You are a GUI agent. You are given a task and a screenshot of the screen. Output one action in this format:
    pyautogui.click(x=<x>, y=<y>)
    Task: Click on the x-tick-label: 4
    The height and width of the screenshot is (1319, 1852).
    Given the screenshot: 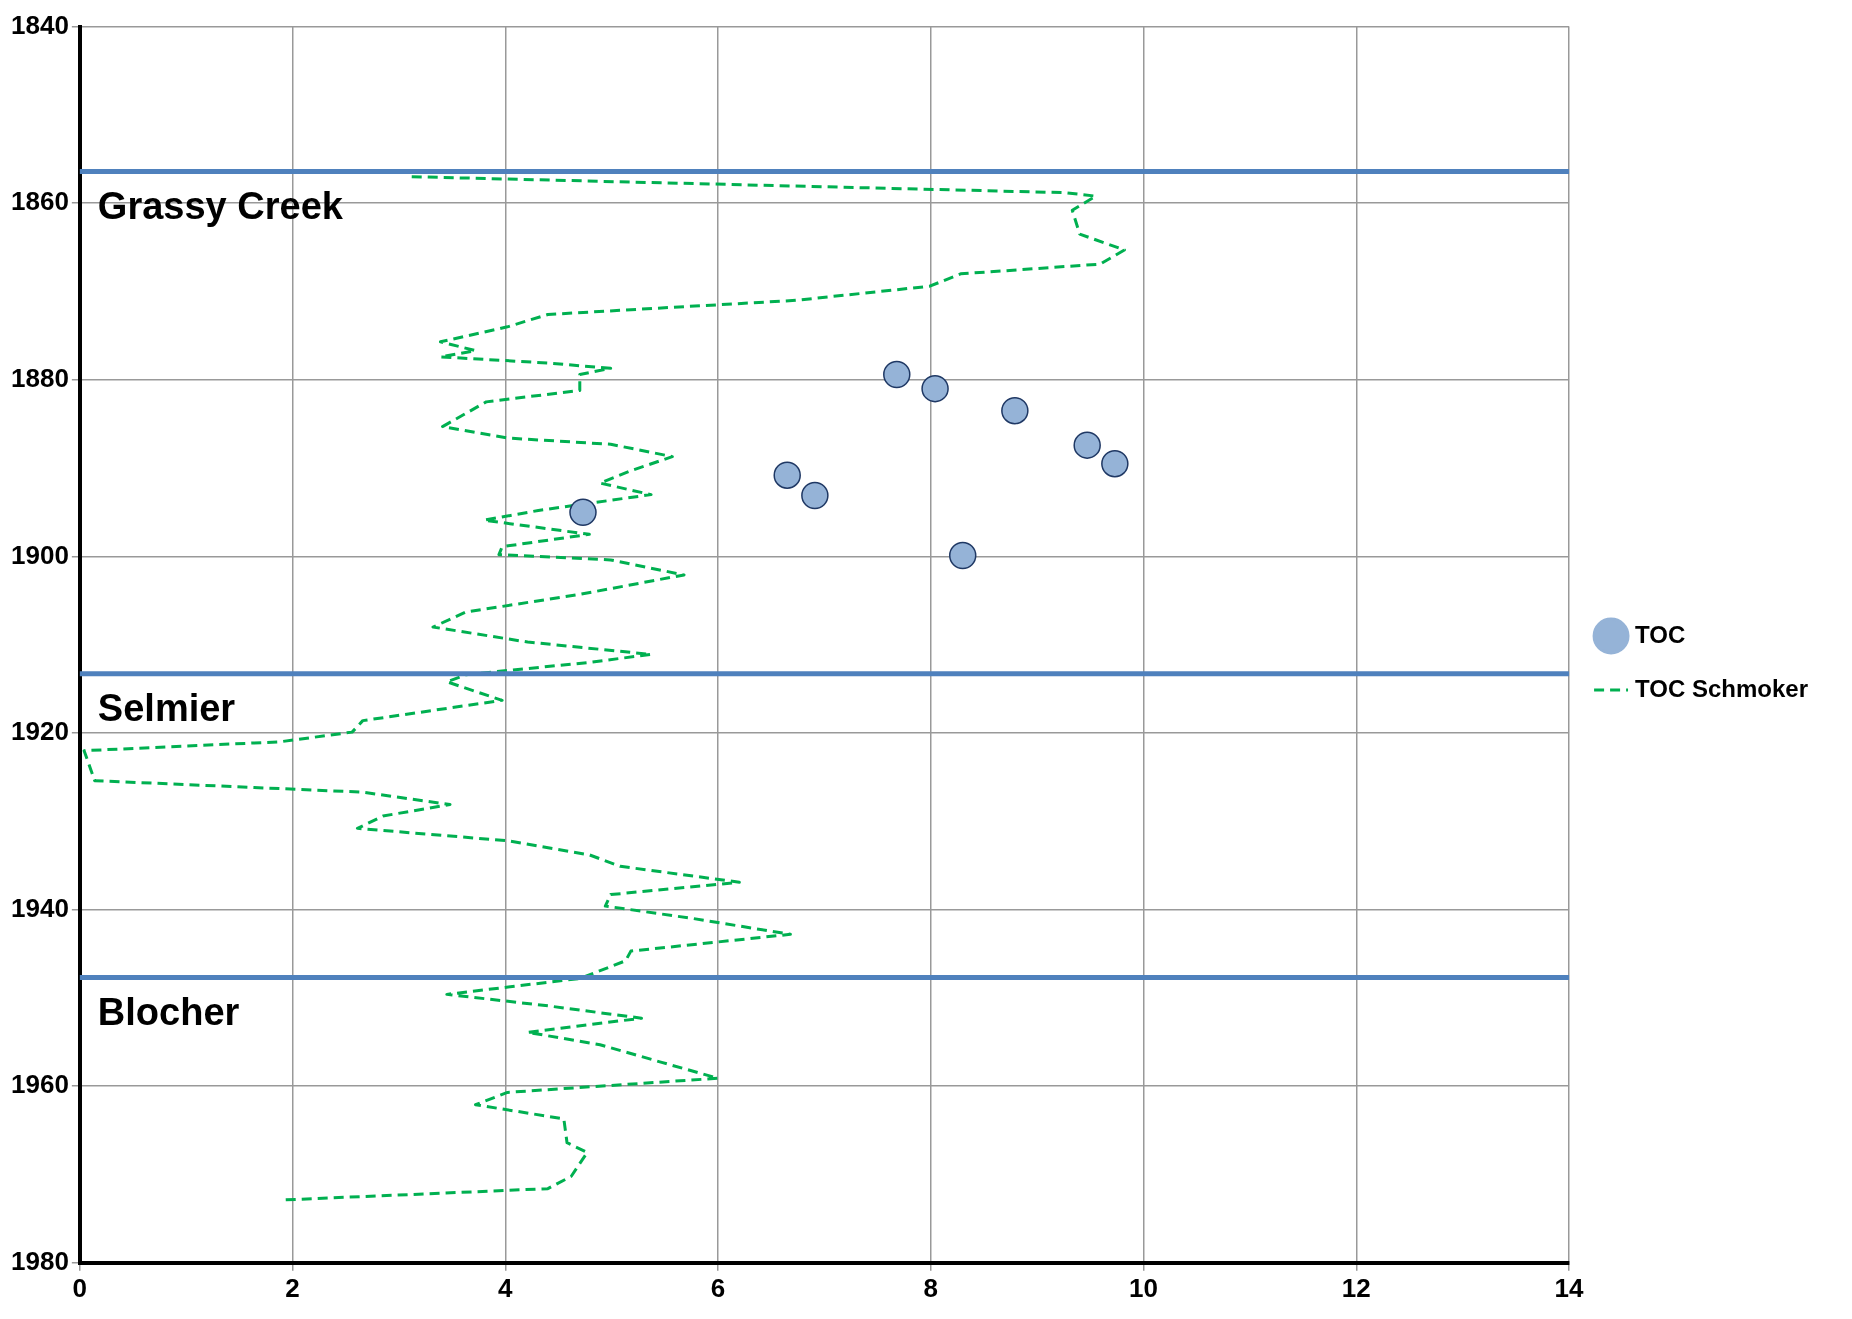 What is the action you would take?
    pyautogui.click(x=506, y=1287)
    